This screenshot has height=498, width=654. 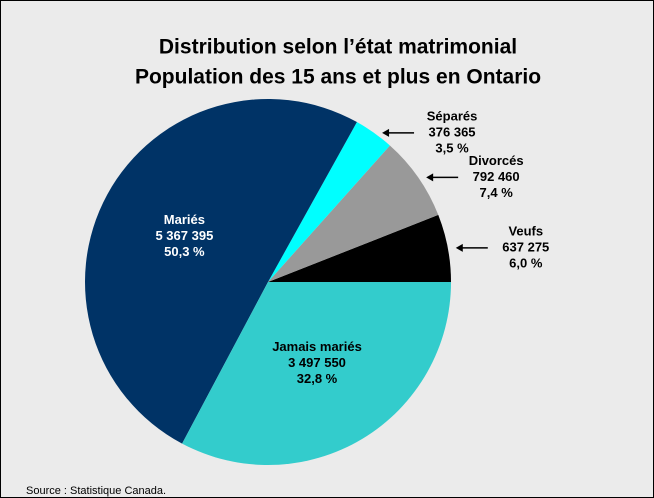 What do you see at coordinates (452, 147) in the screenshot?
I see `slice-percent: 3,5 %` at bounding box center [452, 147].